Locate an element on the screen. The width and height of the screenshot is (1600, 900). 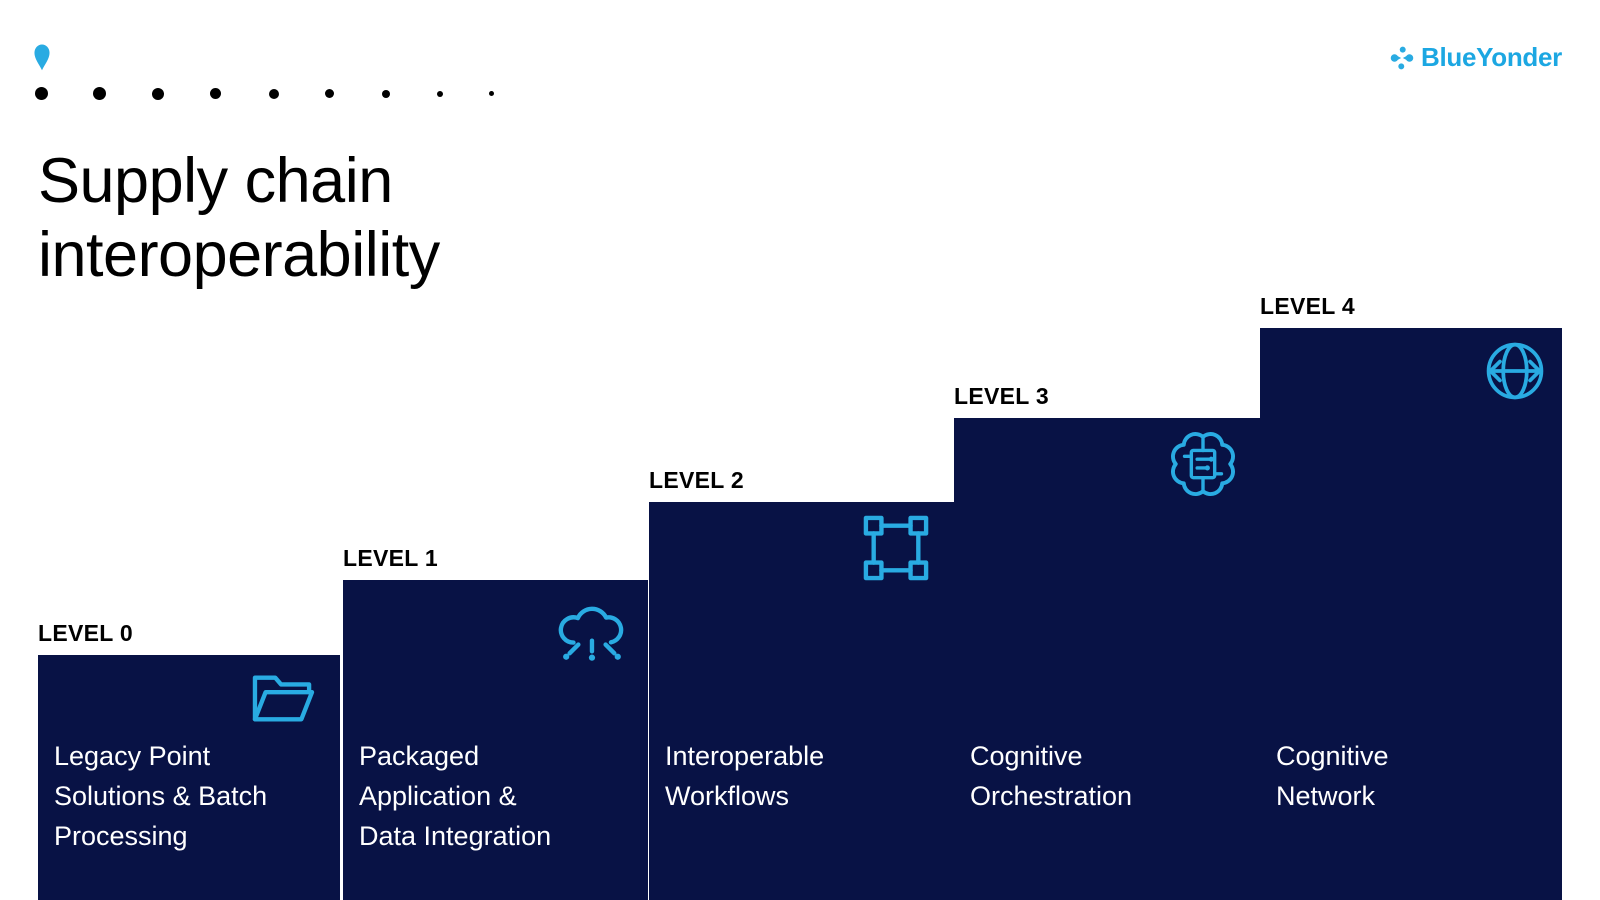
level-0-label: LEVEL 0 is located at coordinates (85, 633).